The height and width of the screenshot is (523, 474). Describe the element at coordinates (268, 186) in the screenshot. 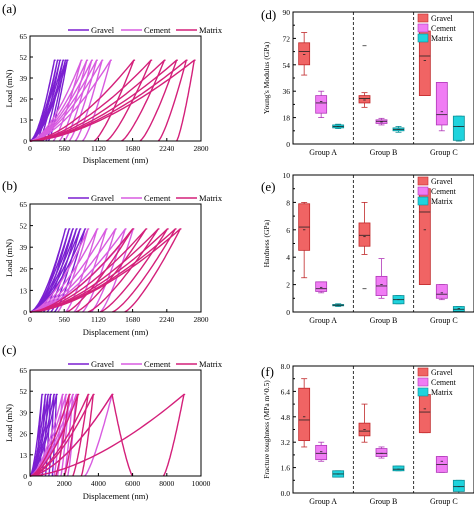

I see `panel-label: (e)` at that location.